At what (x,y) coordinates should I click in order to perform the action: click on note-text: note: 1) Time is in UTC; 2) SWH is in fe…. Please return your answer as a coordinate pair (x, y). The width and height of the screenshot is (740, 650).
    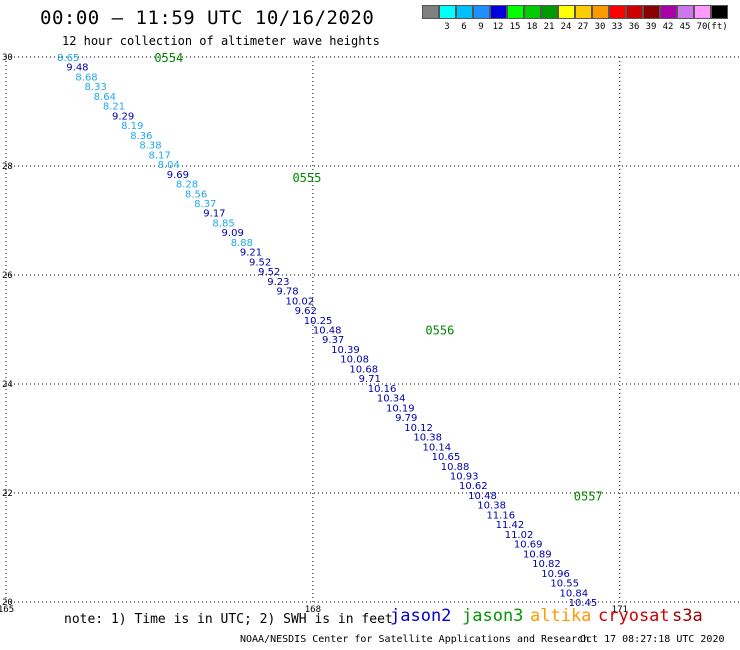
    Looking at the image, I should click on (228, 619).